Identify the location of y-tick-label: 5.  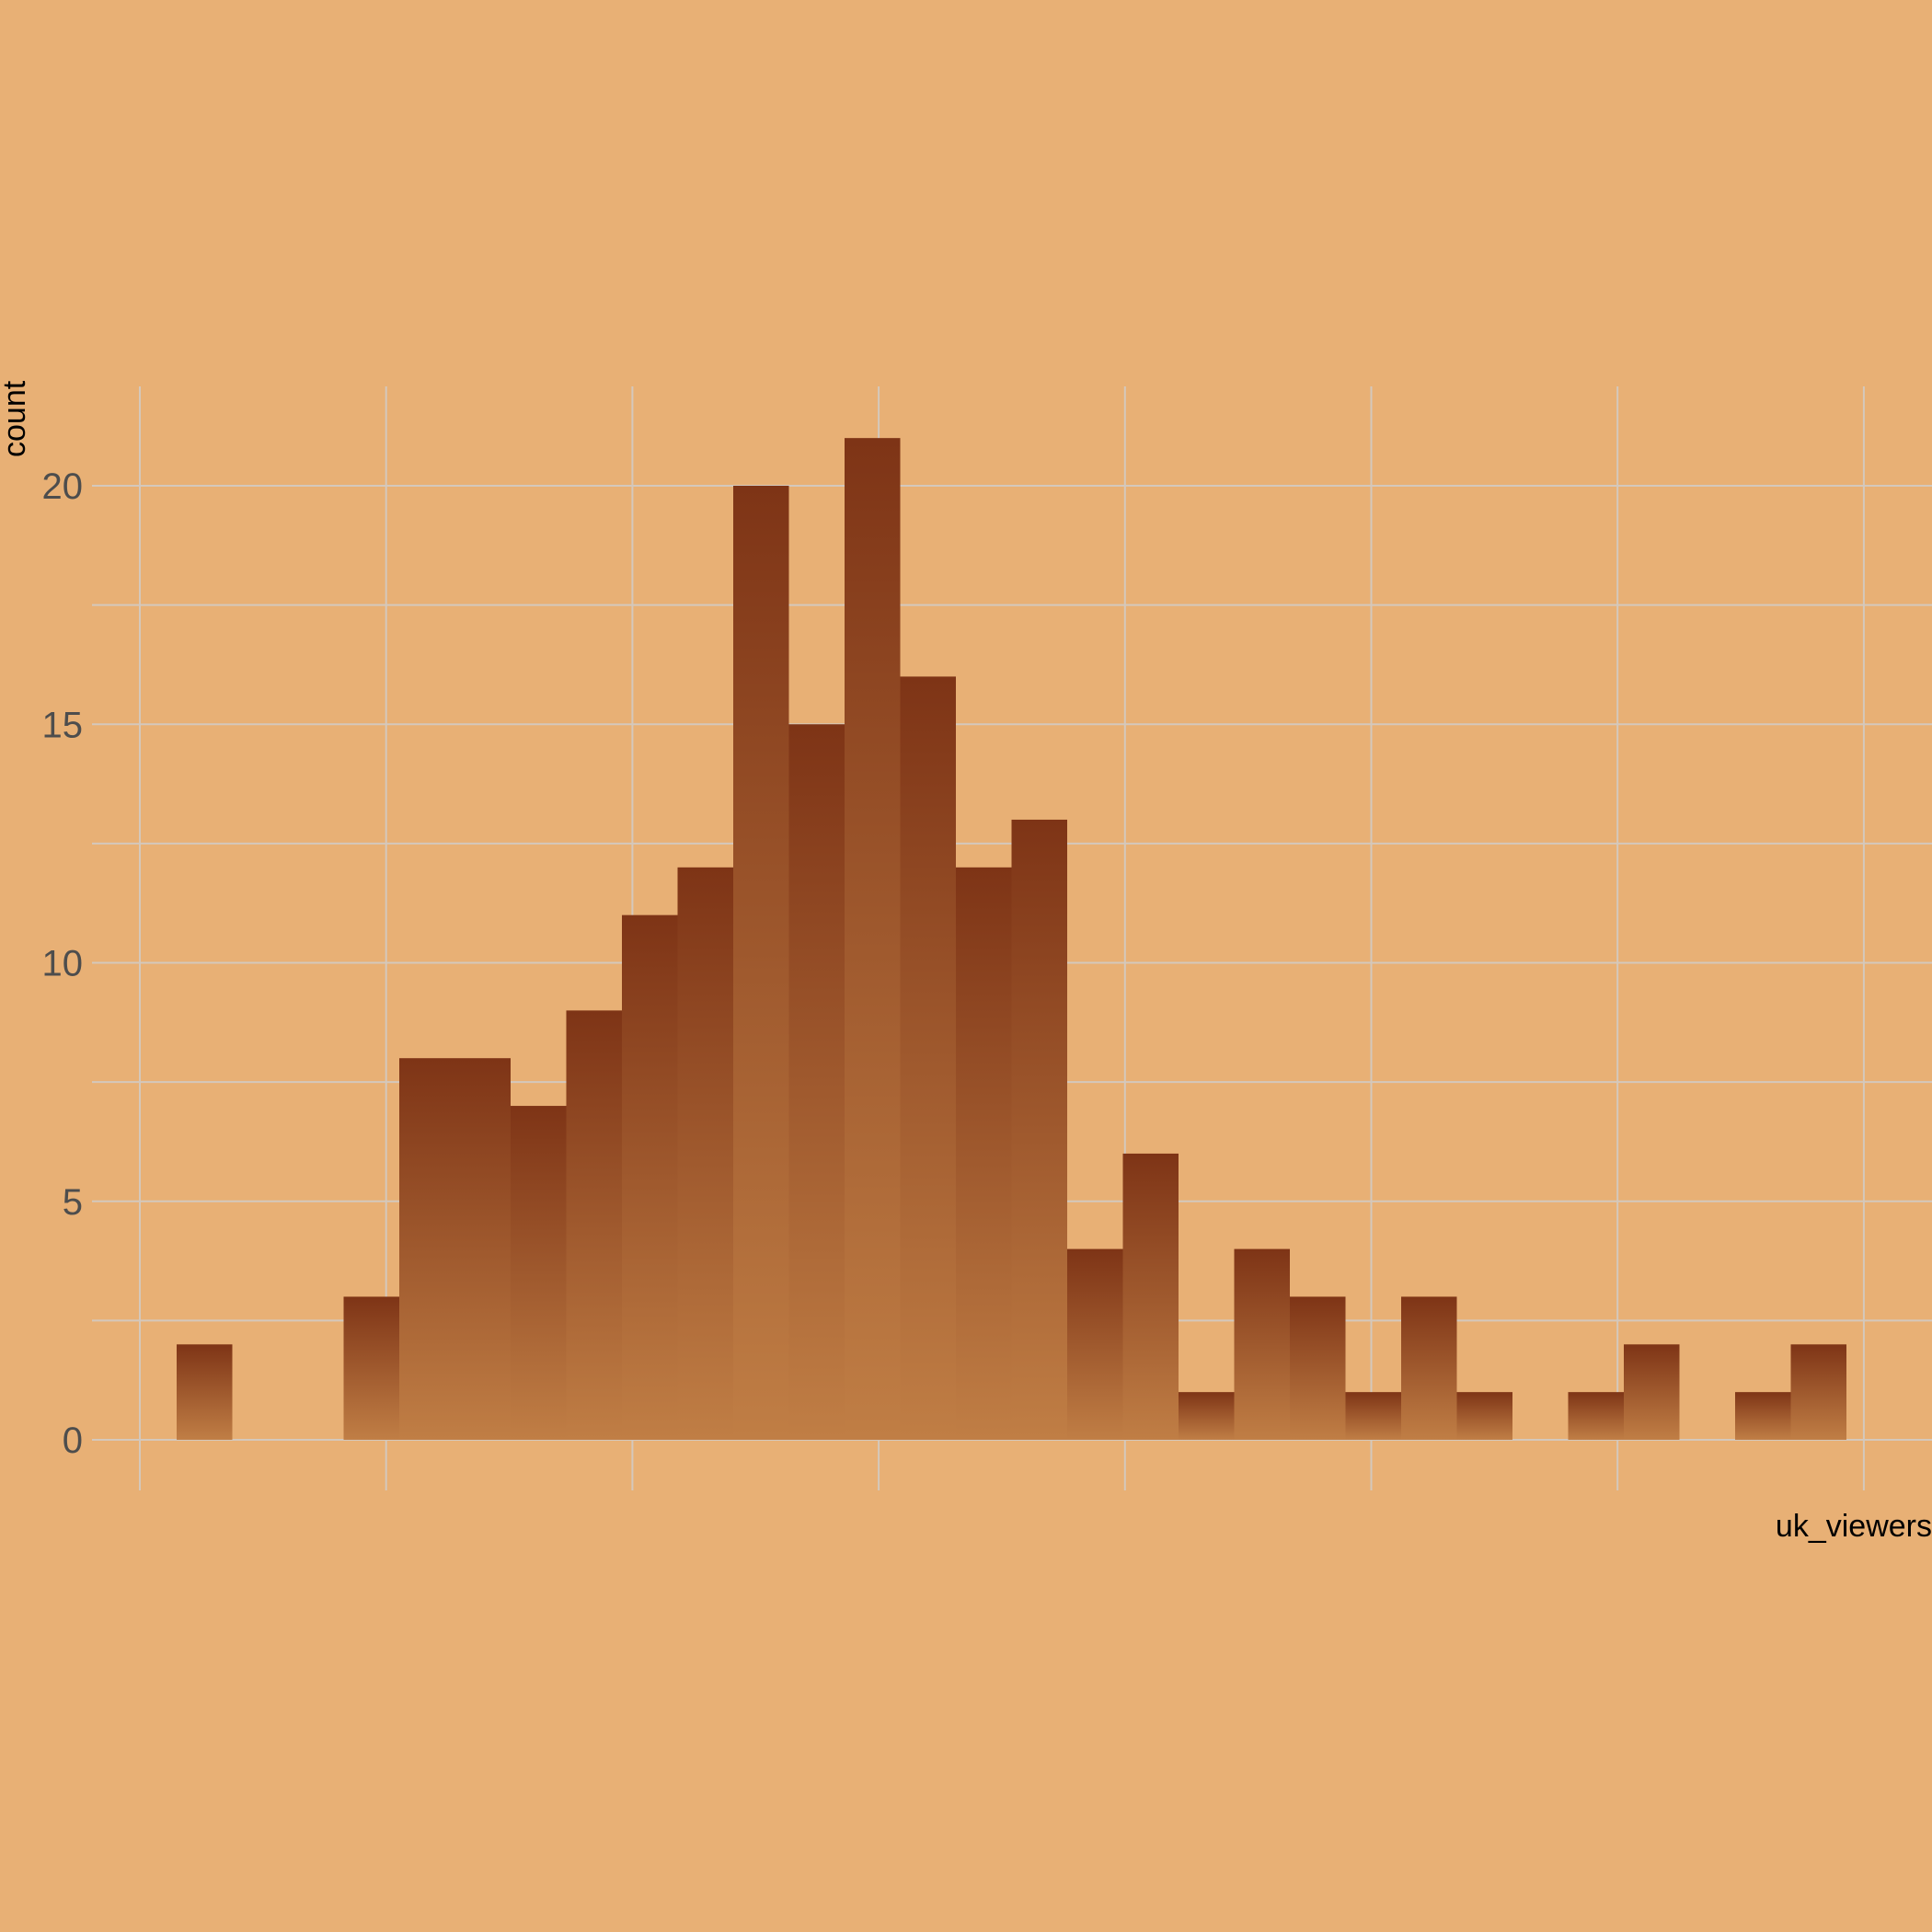
(73, 1202).